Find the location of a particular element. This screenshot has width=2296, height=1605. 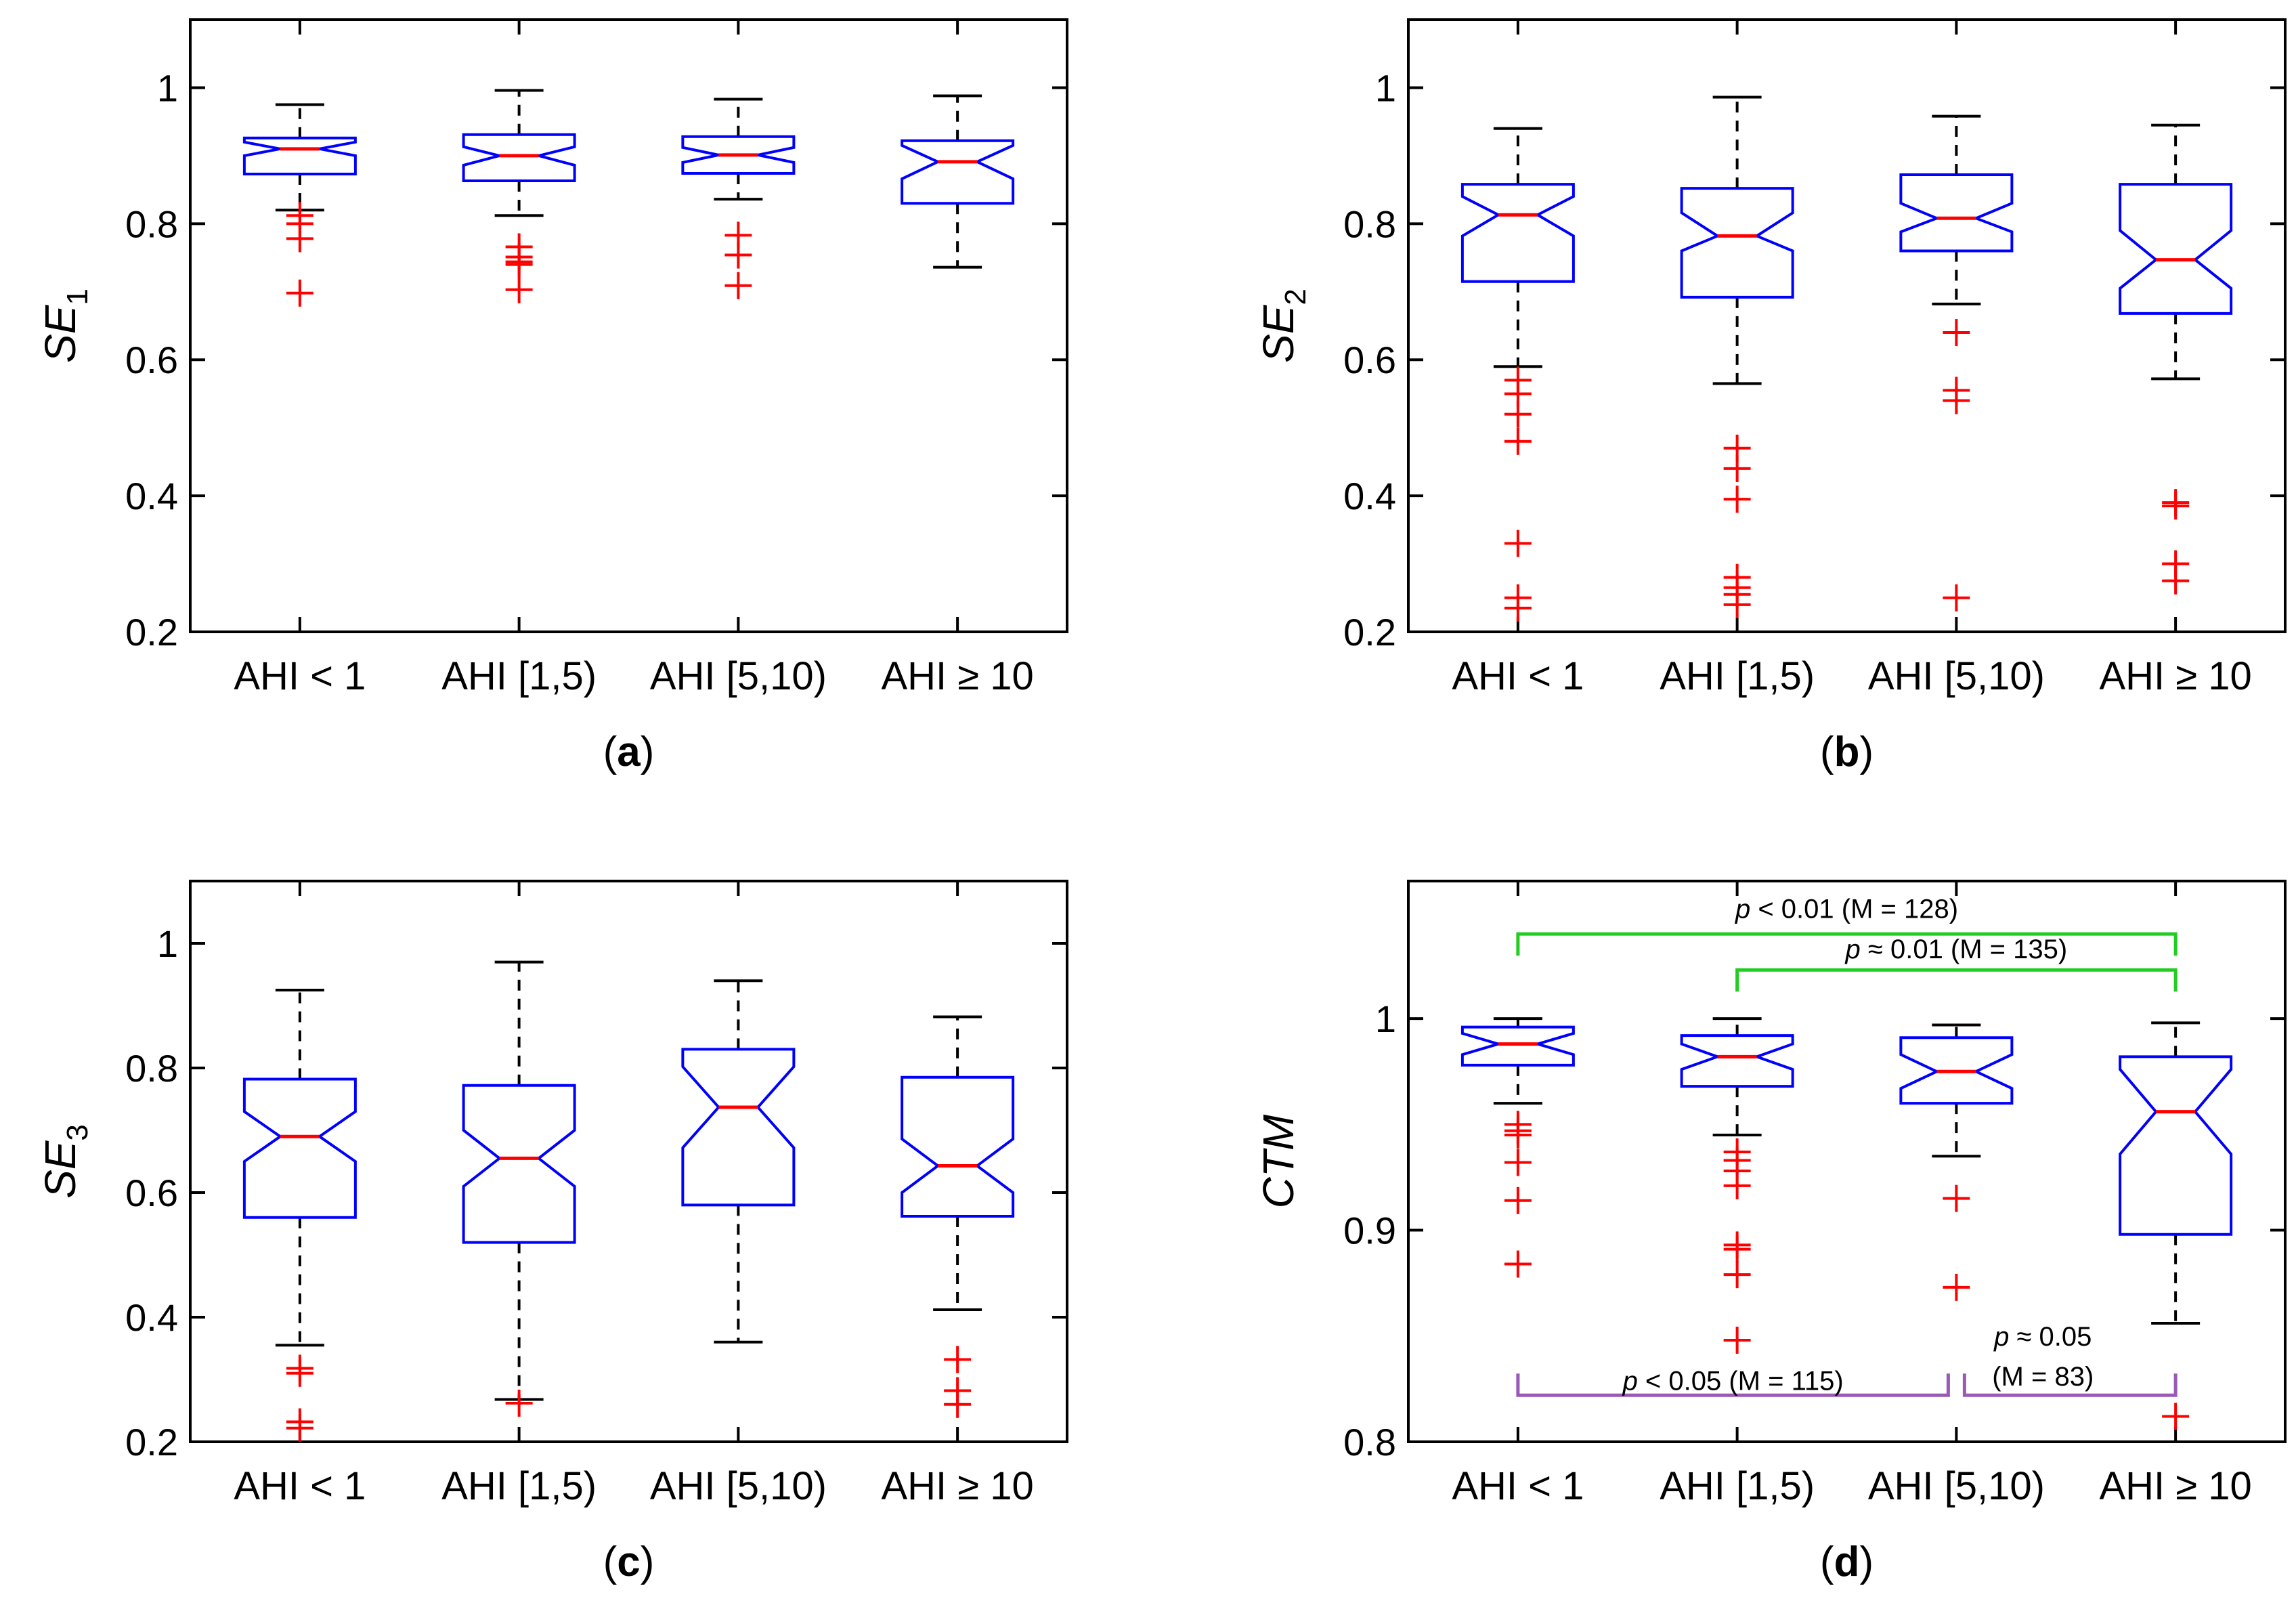

y-axis-label-subscript: 1 is located at coordinates (77, 296).